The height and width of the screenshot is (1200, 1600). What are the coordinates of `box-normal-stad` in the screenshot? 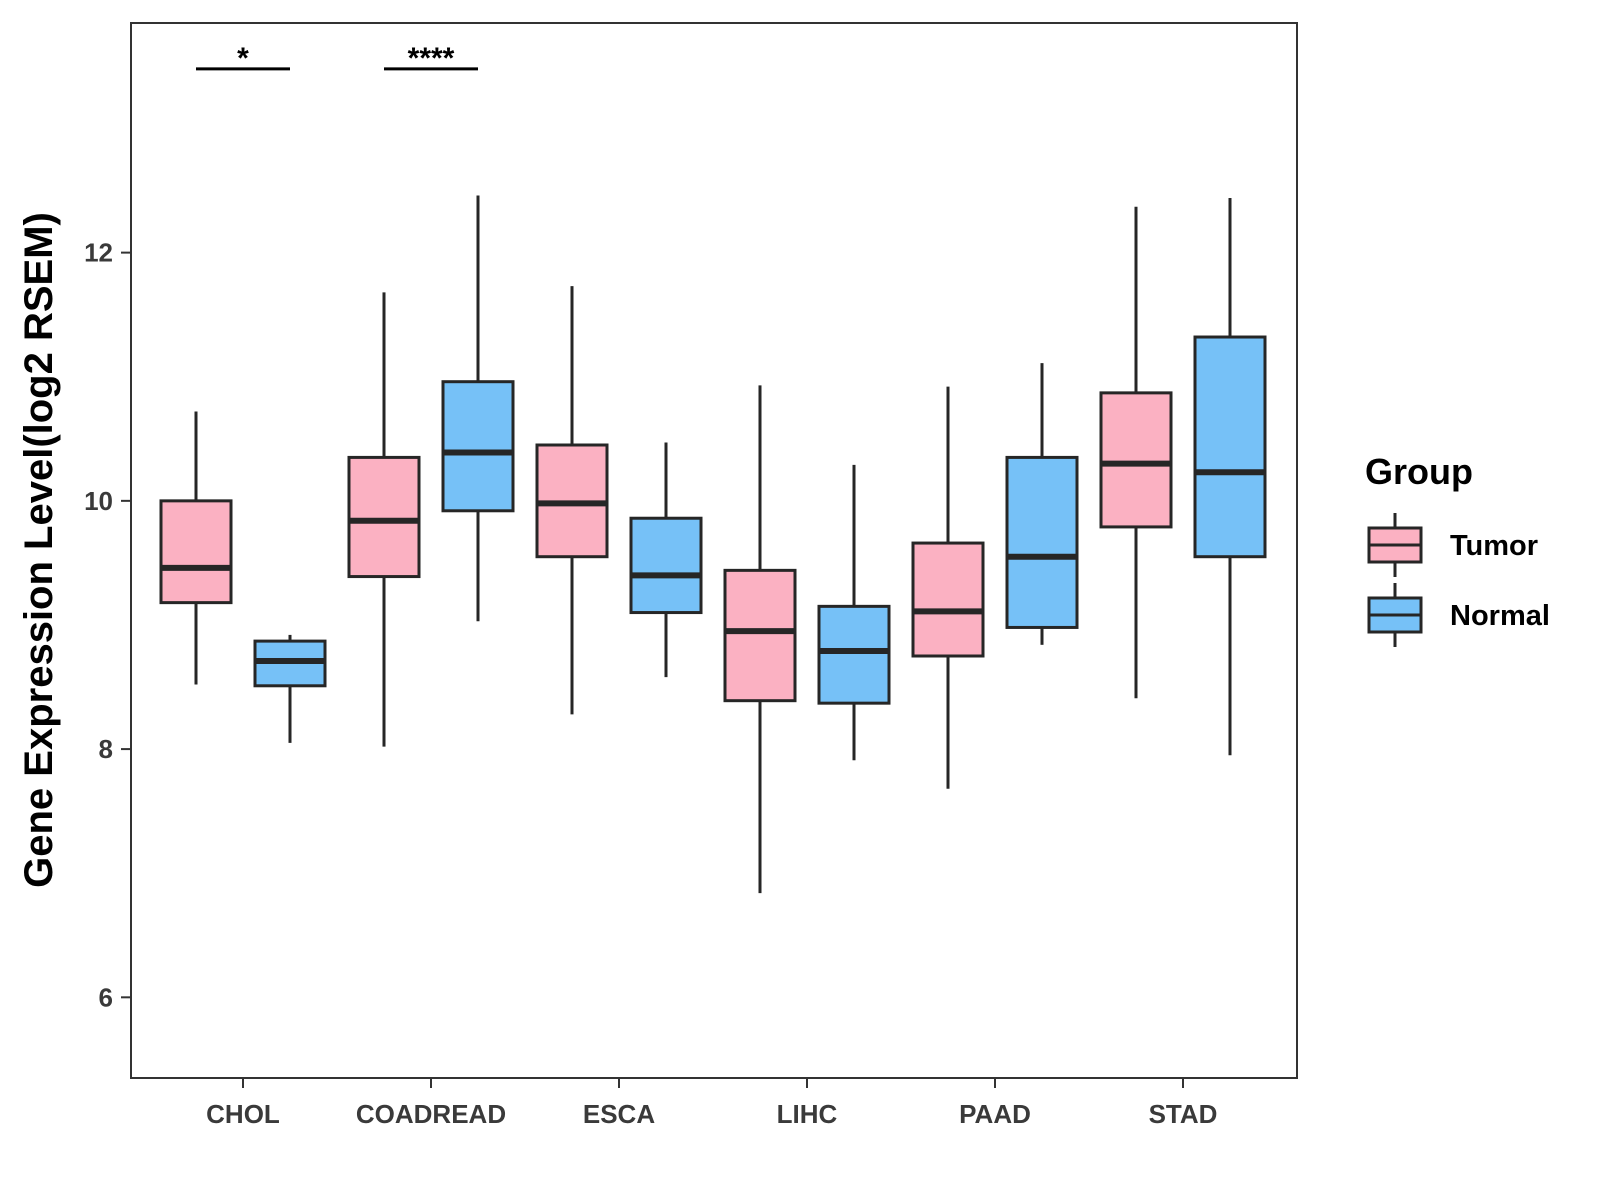 It's located at (1230, 477).